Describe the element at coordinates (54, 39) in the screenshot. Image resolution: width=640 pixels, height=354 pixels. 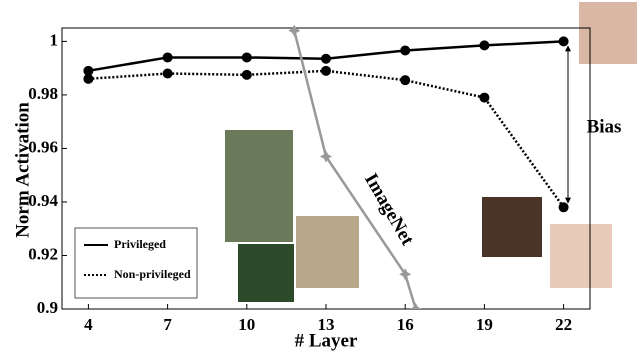
I see `y-tick-label: 1` at that location.